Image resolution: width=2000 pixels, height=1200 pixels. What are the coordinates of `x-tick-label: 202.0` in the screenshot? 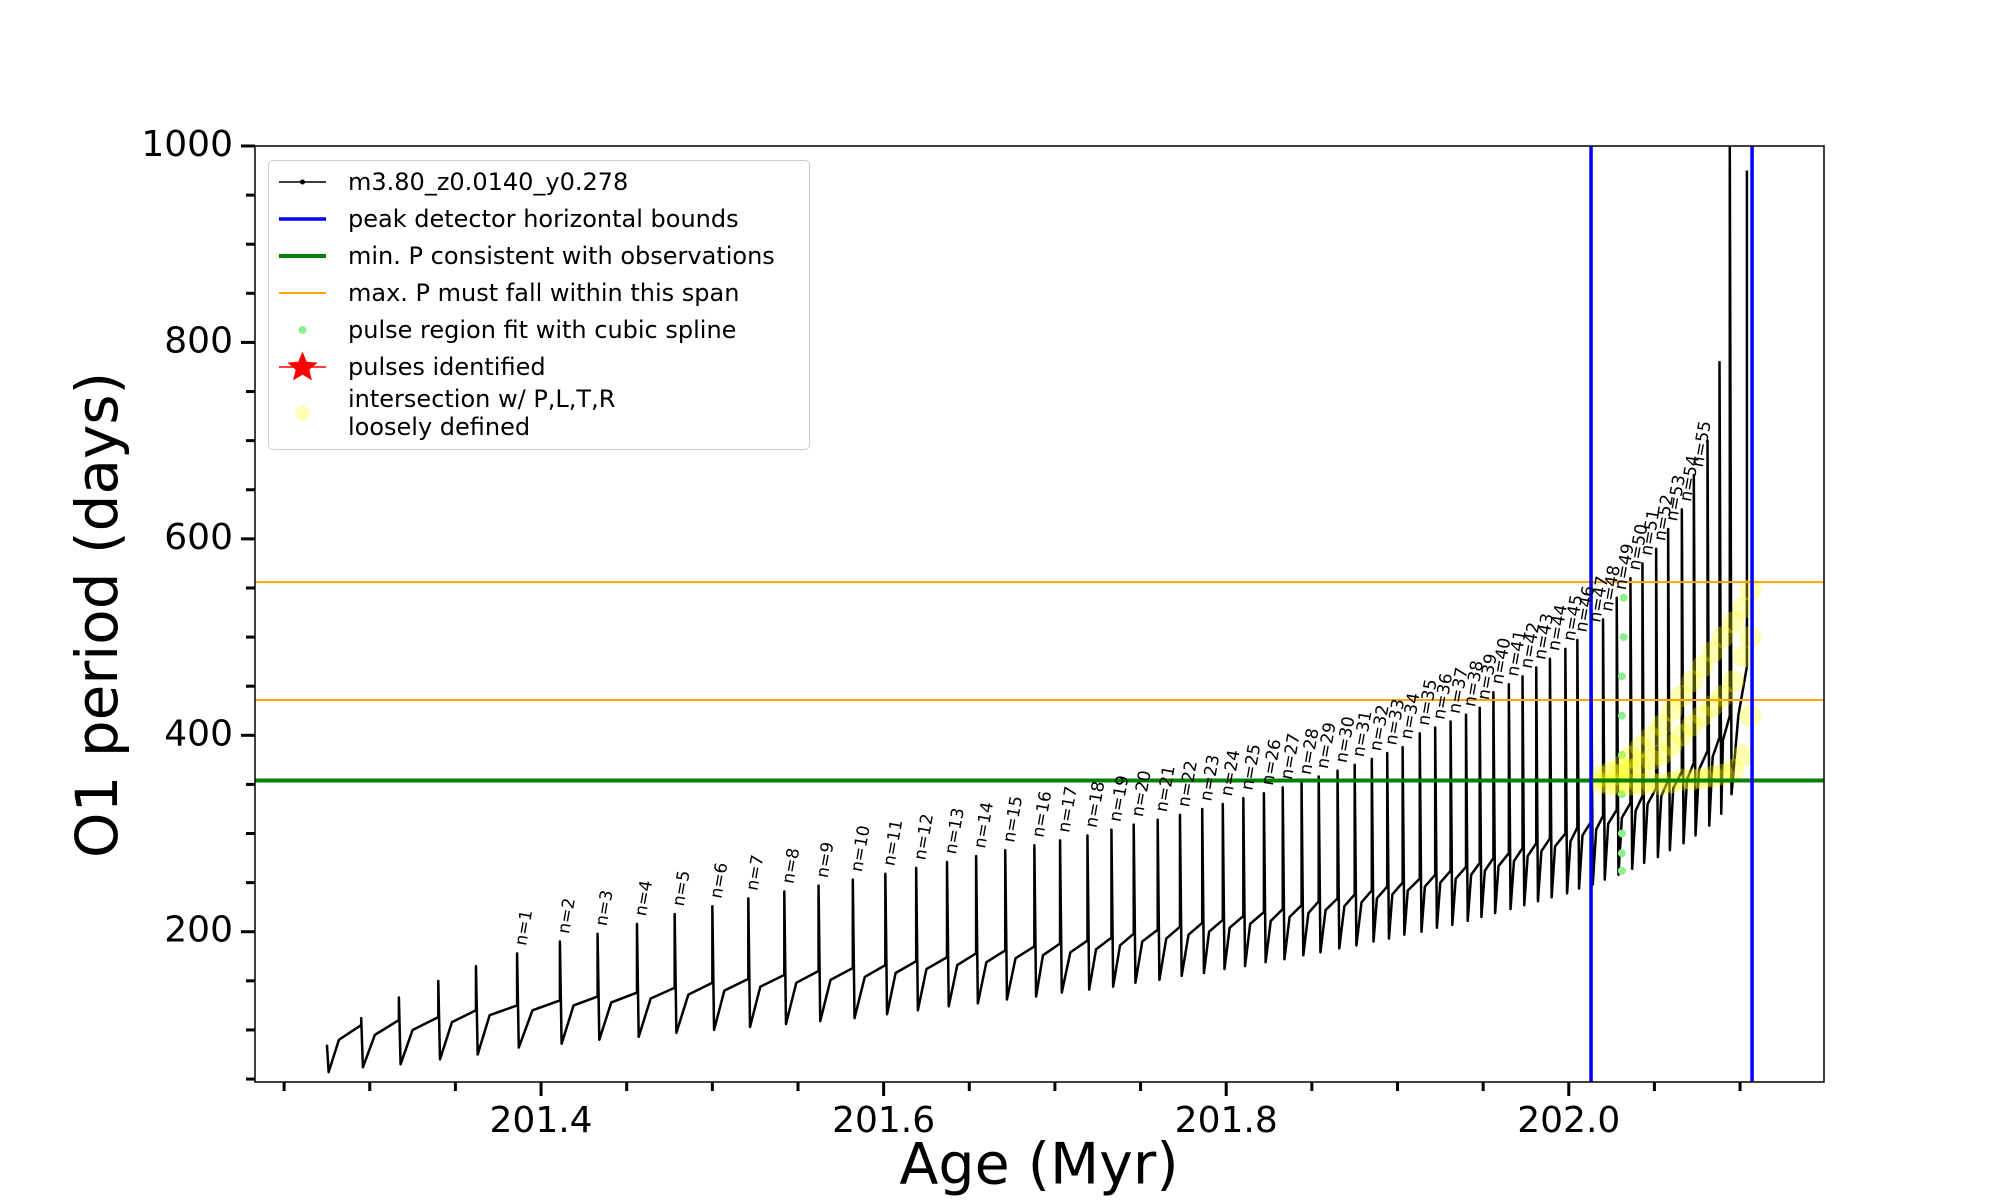 It's located at (1568, 1120).